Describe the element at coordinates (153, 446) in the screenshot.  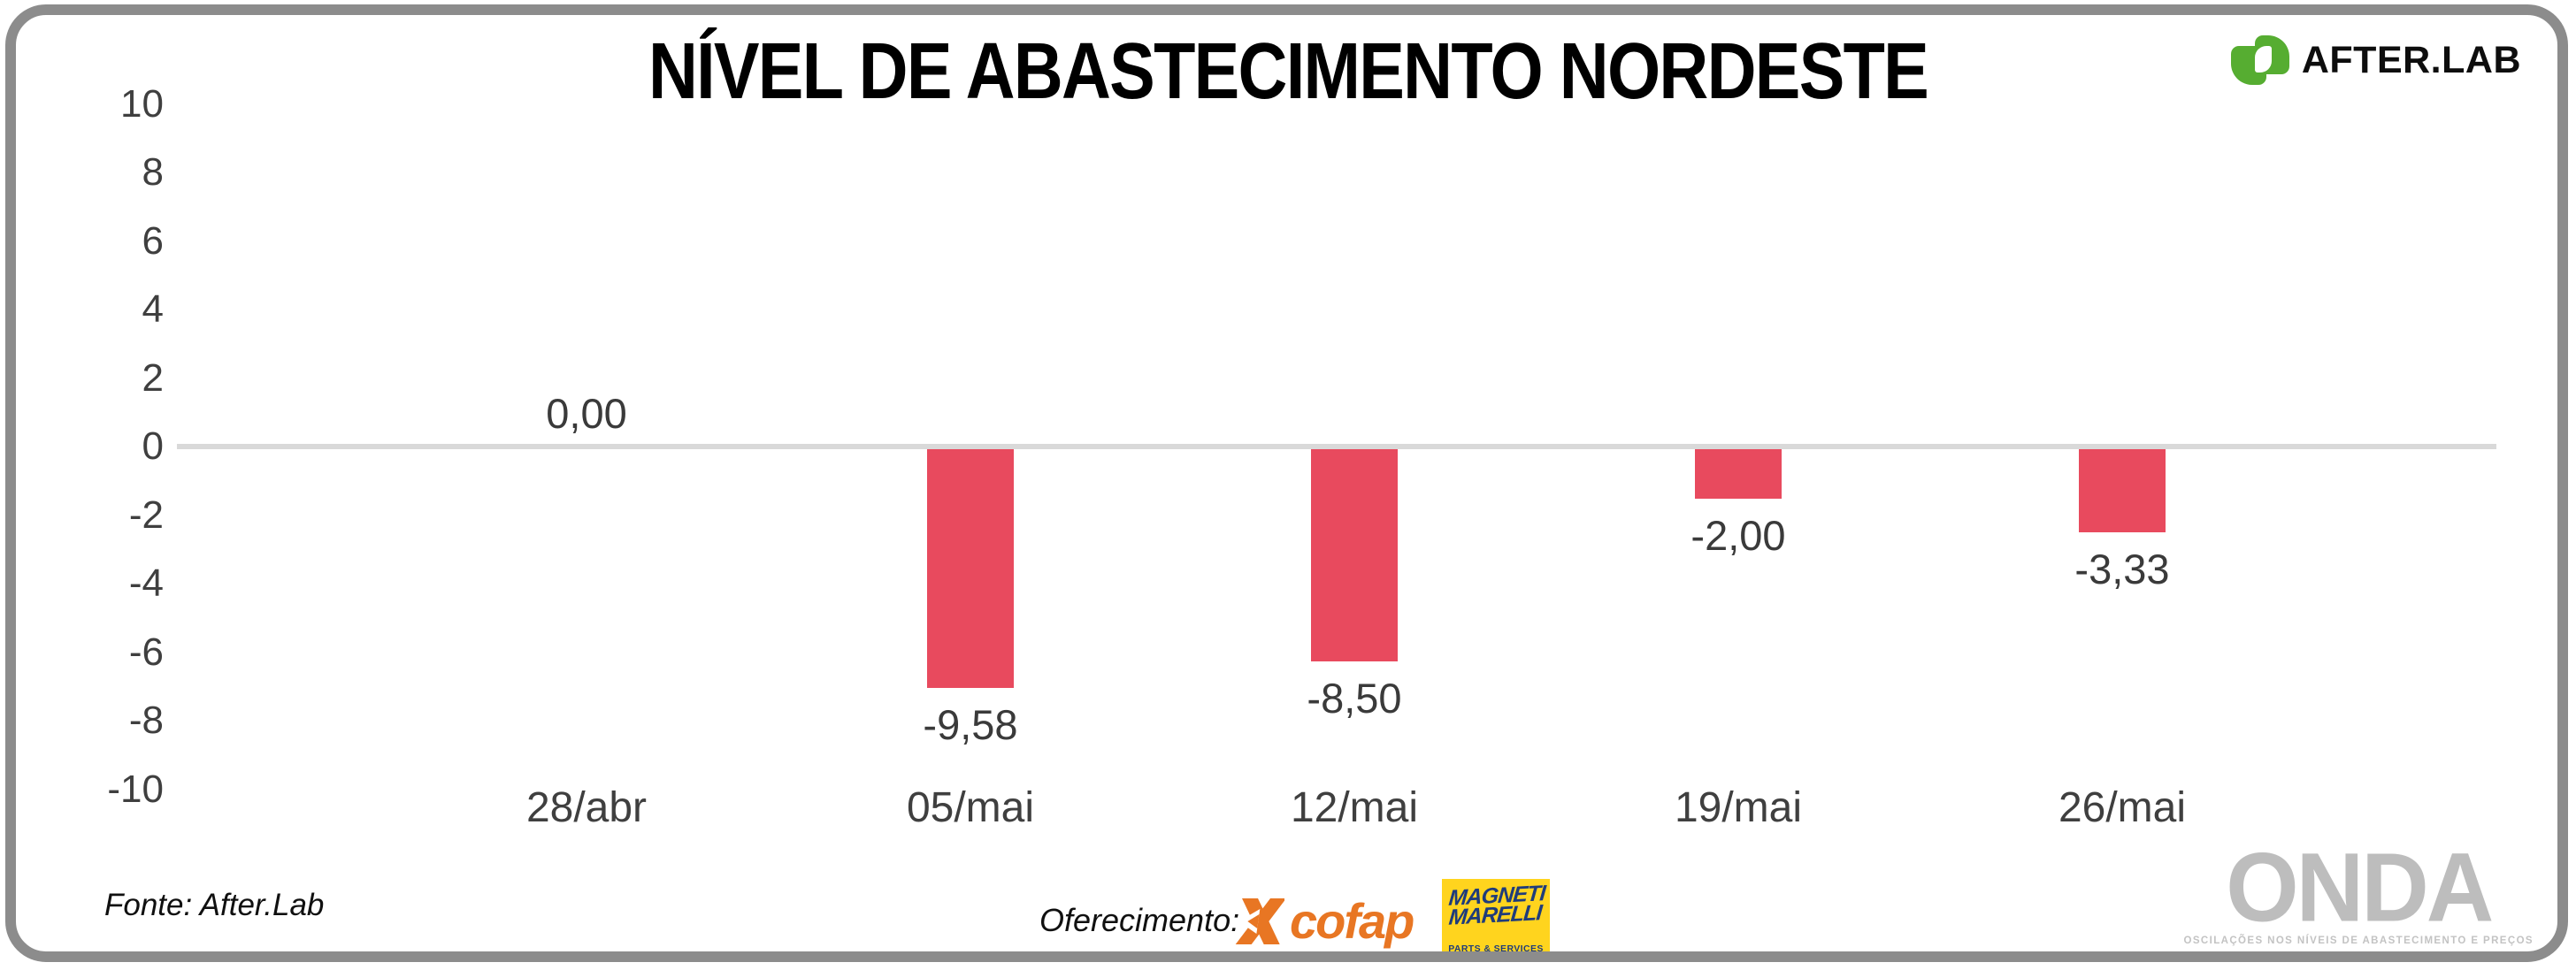
I see `y-tick-label: 0` at that location.